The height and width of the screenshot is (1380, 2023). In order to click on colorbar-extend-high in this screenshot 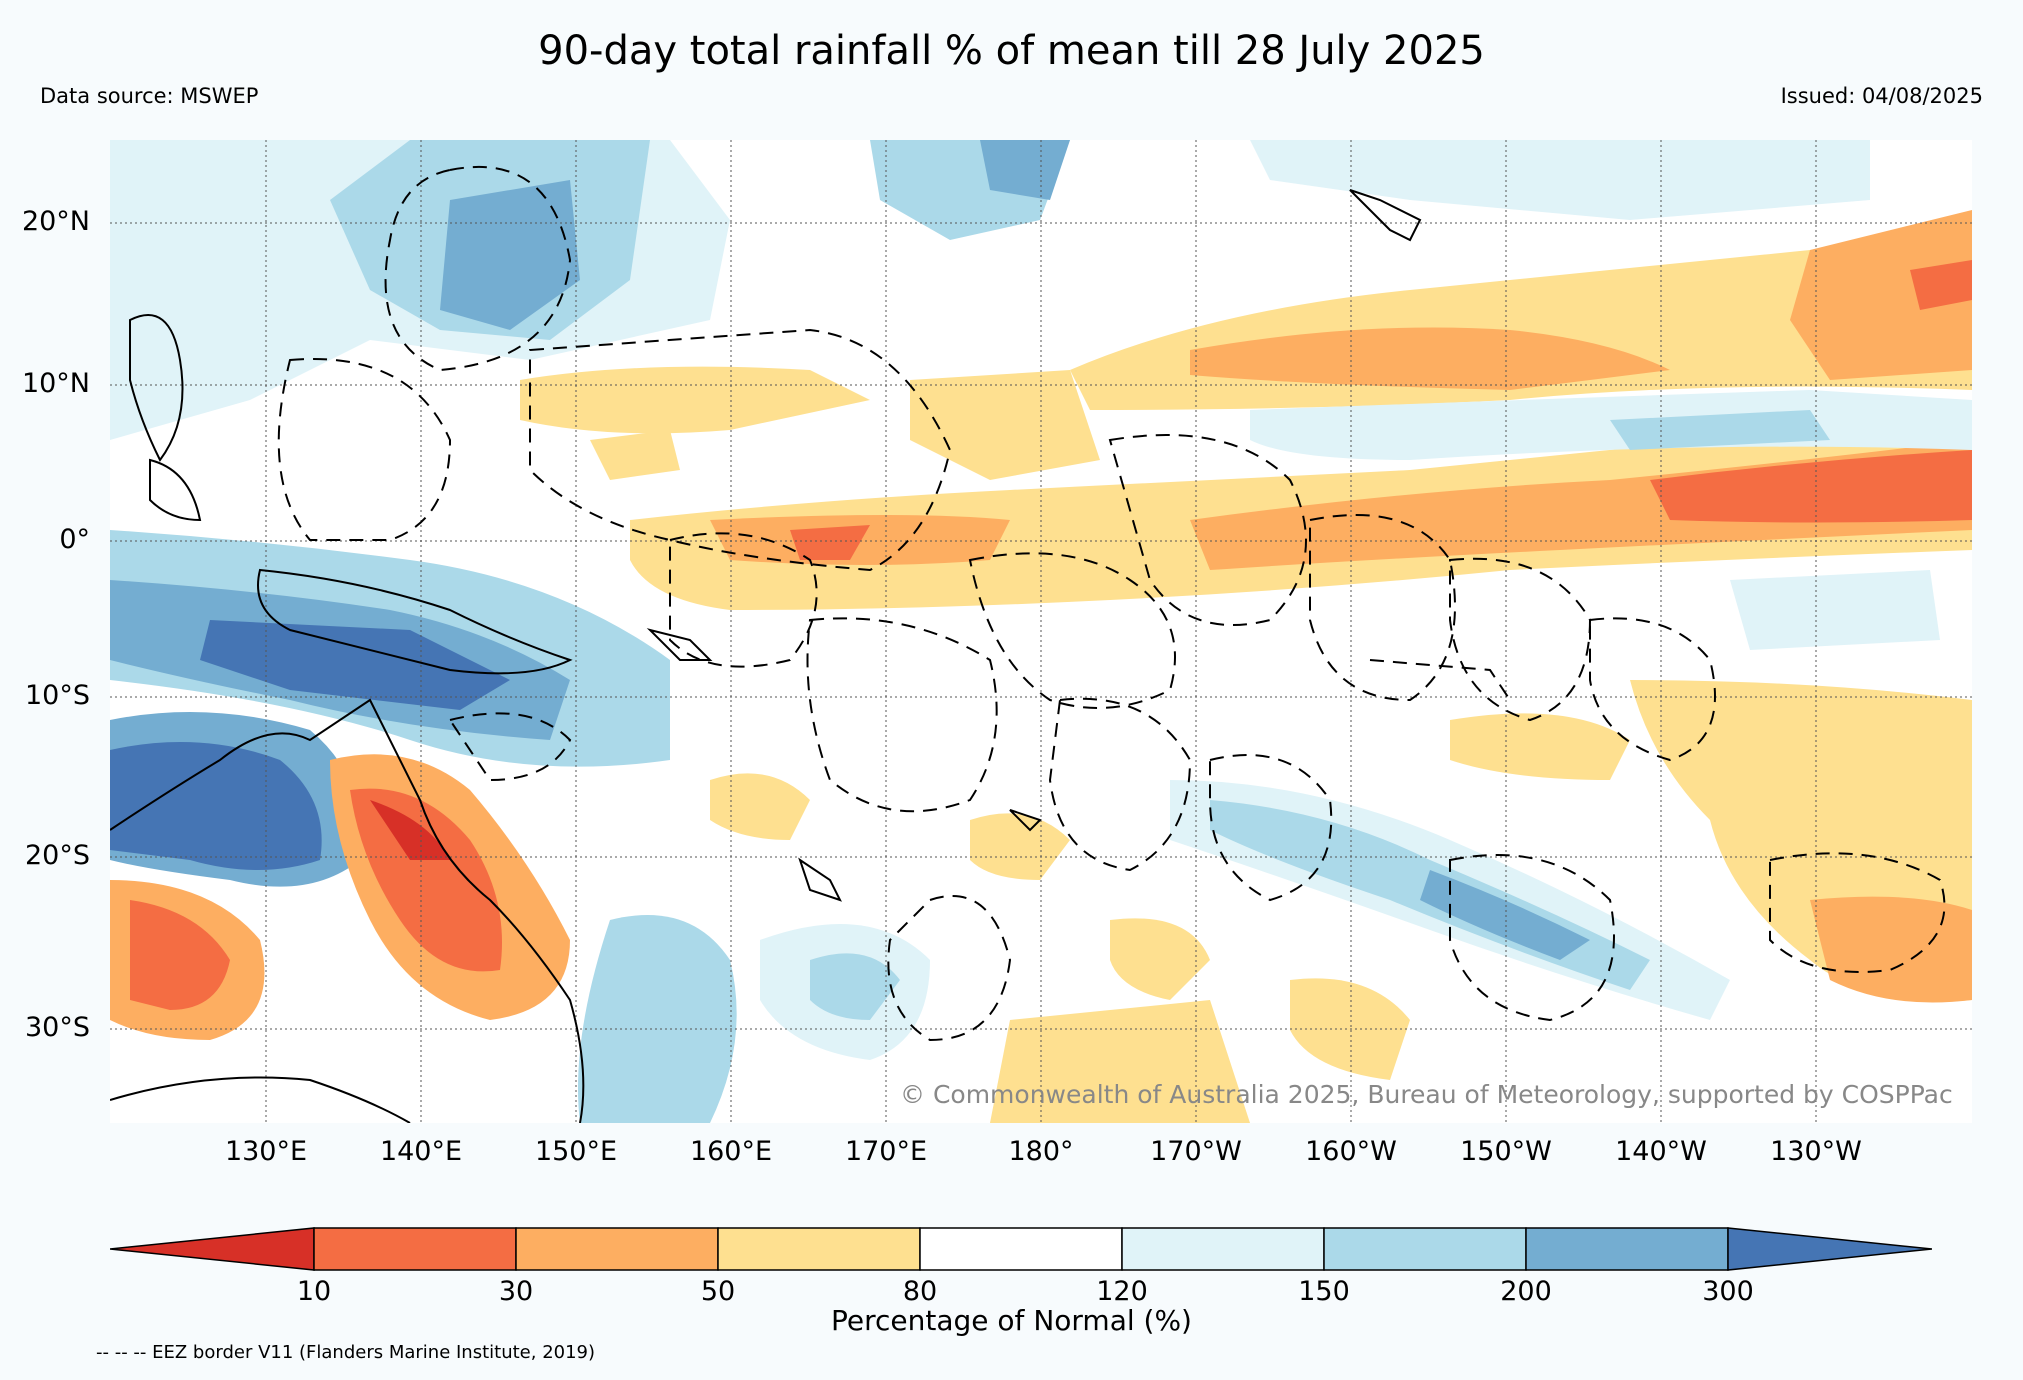, I will do `click(1829, 1249)`.